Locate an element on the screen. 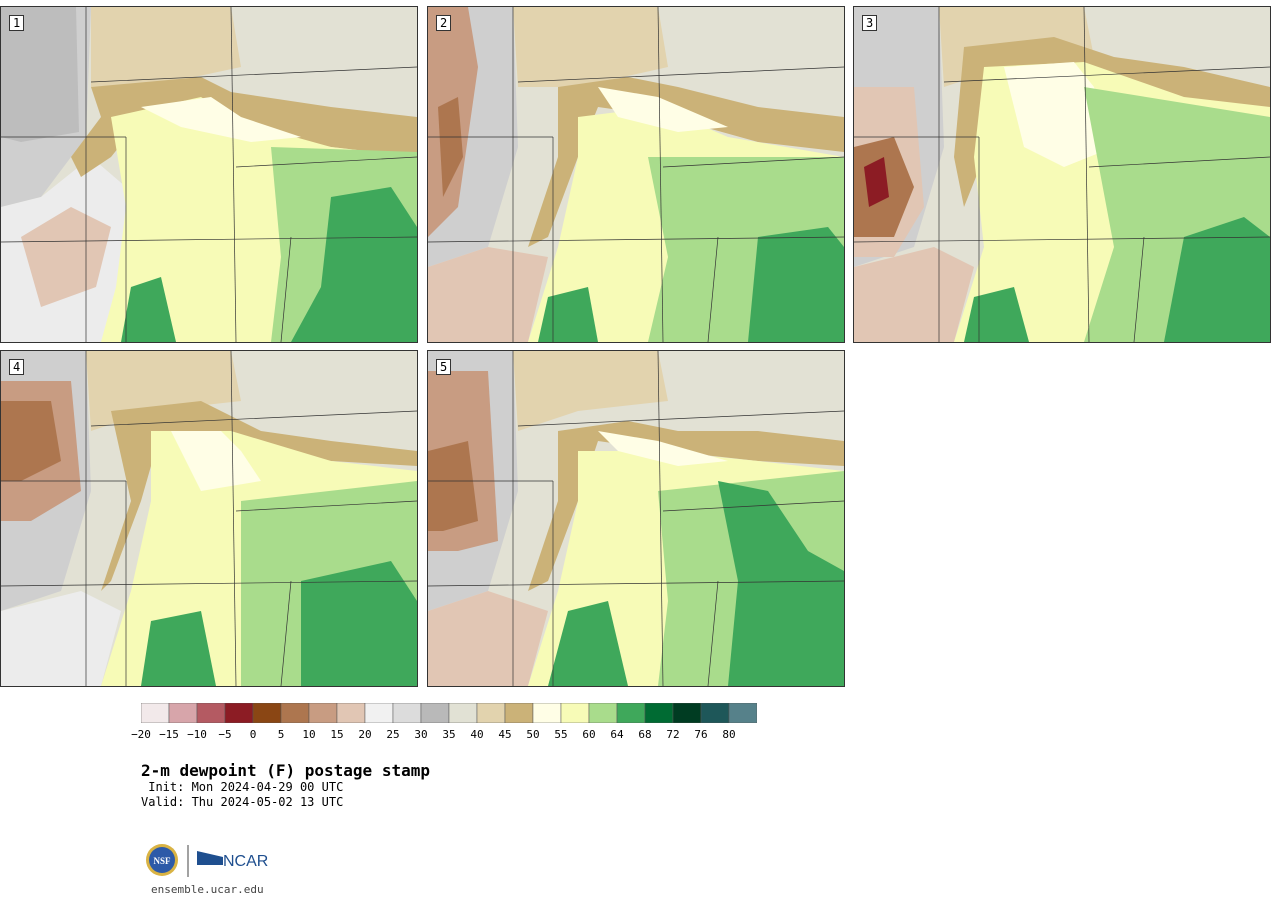 This screenshot has height=901, width=1280. colorbar-tick-label: −15 is located at coordinates (169, 734).